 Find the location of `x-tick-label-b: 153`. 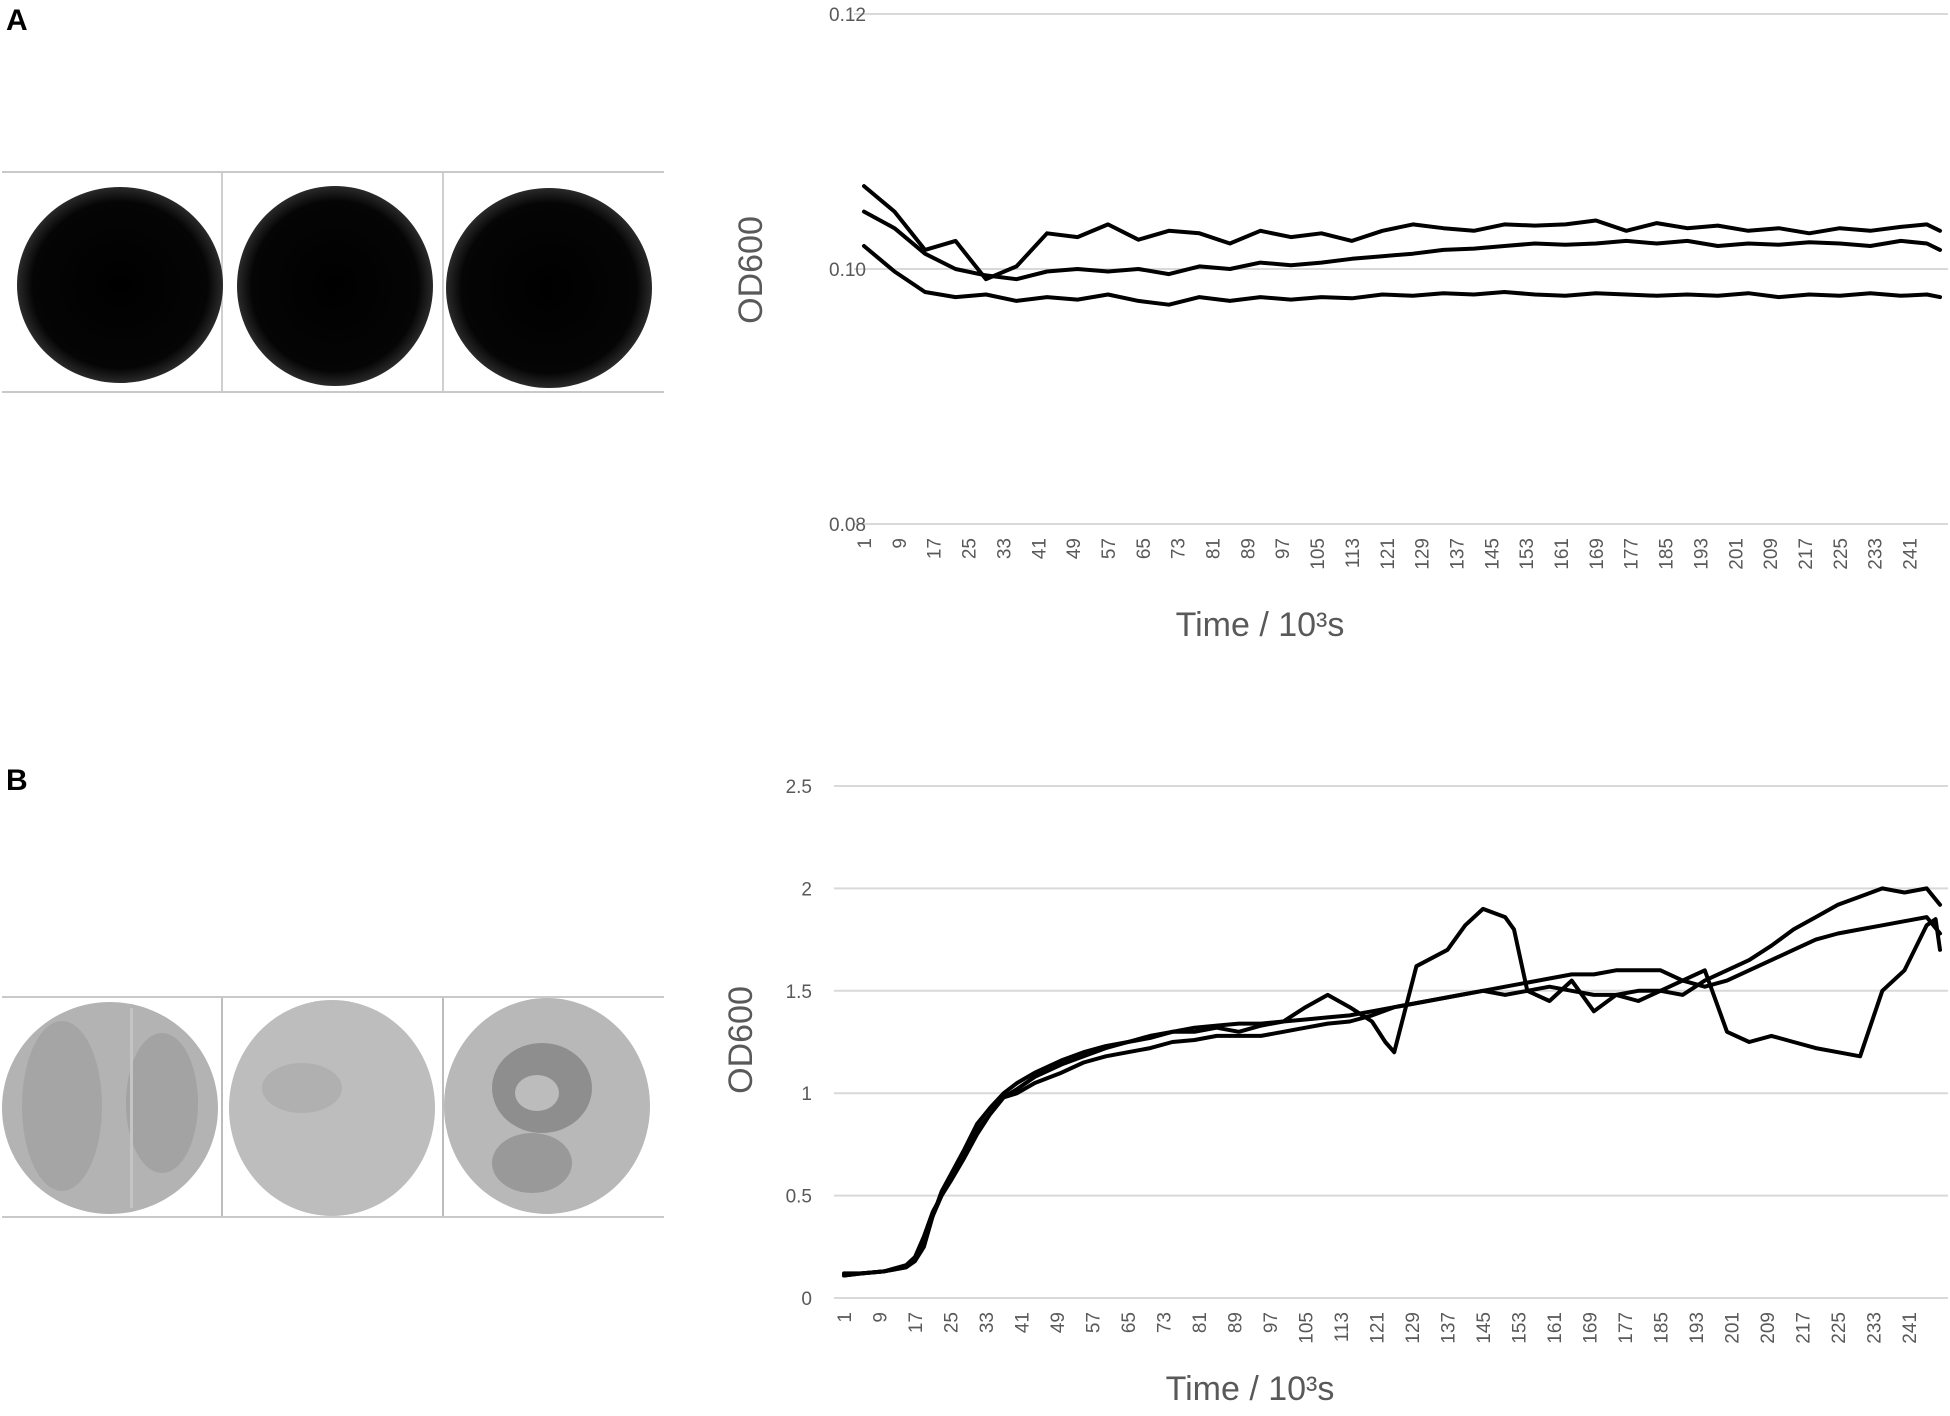

x-tick-label-b: 153 is located at coordinates (1519, 1328).